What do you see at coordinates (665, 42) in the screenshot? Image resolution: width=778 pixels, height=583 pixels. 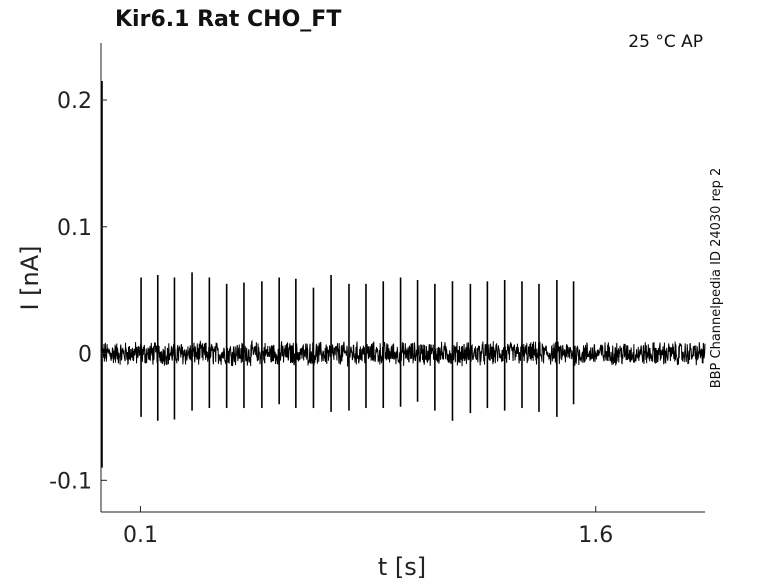 I see `condition-label: 25 °C AP` at bounding box center [665, 42].